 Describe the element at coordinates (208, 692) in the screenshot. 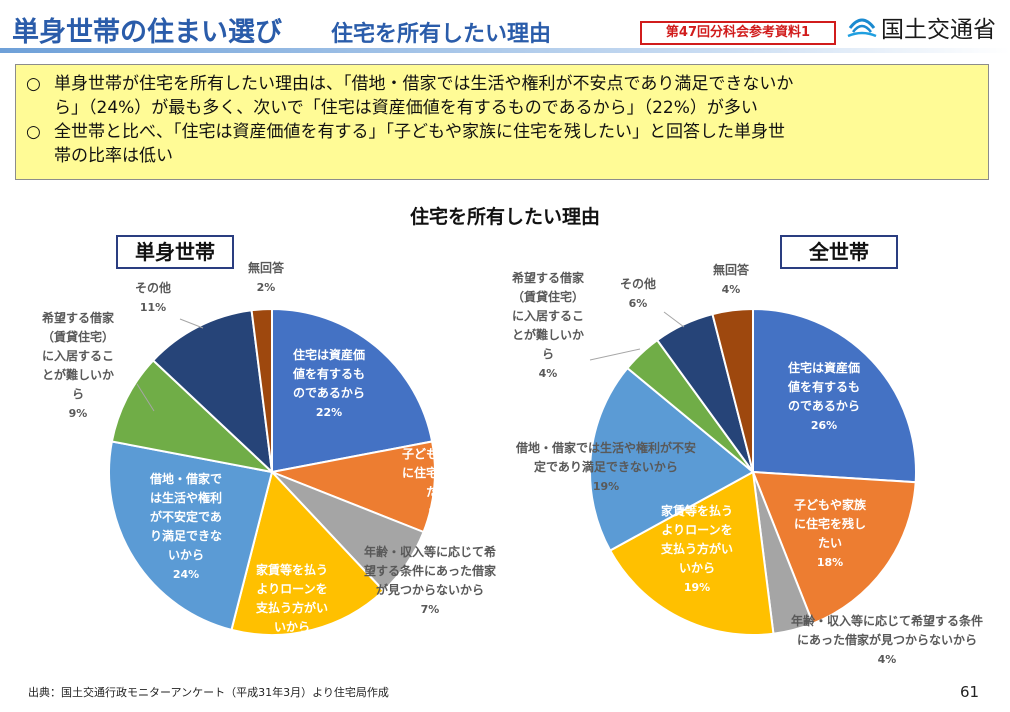

I see `source-note: 出典：国土交通行政モニターアンケート（平成31年3月）より住宅局作成` at that location.